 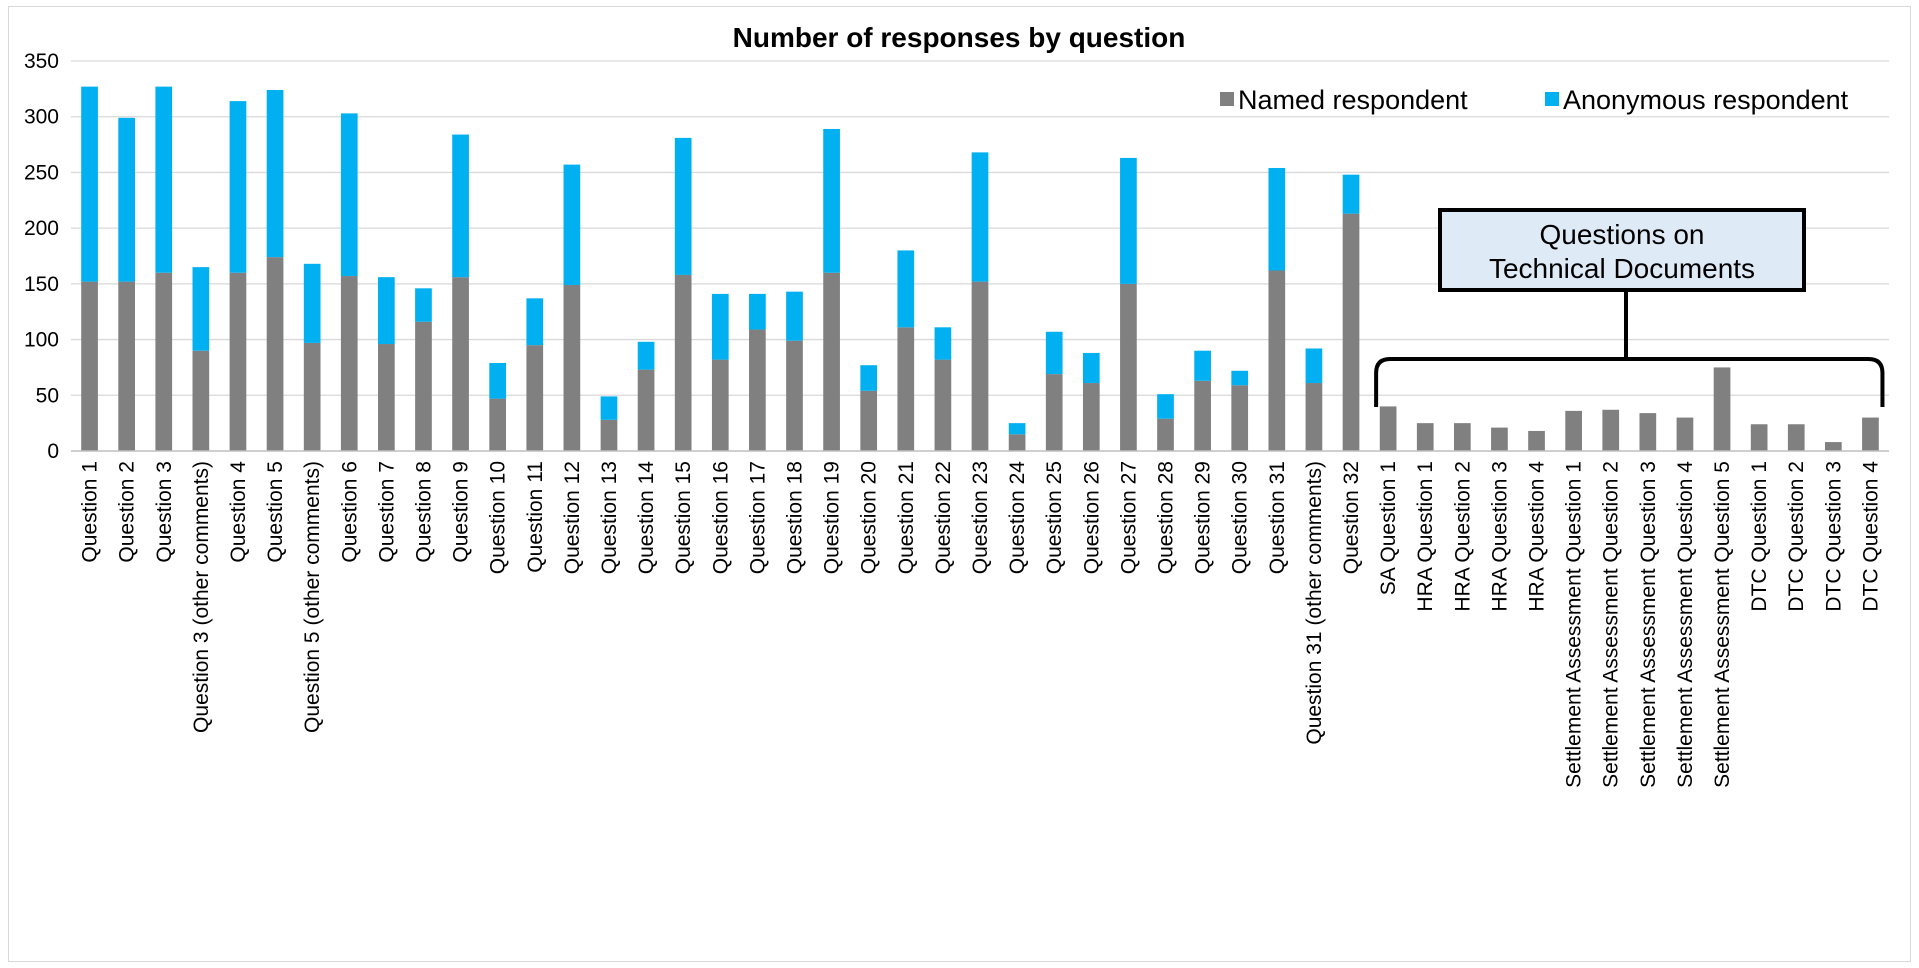 I want to click on legend-label-anonymous: Anonymous respondent, so click(x=1706, y=100).